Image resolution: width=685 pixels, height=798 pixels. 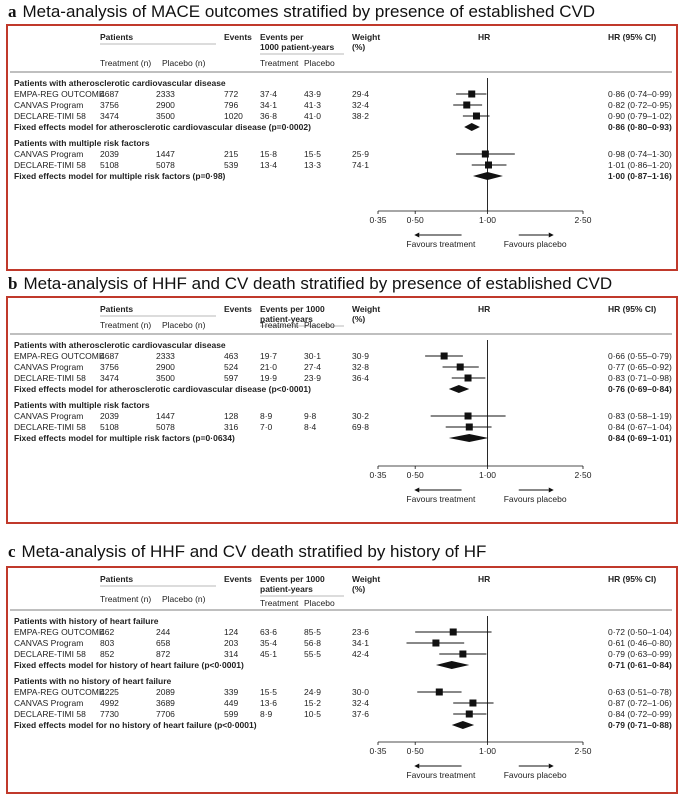 What do you see at coordinates (463, 725) in the screenshot?
I see `panel-c-g2-summary-diamond` at bounding box center [463, 725].